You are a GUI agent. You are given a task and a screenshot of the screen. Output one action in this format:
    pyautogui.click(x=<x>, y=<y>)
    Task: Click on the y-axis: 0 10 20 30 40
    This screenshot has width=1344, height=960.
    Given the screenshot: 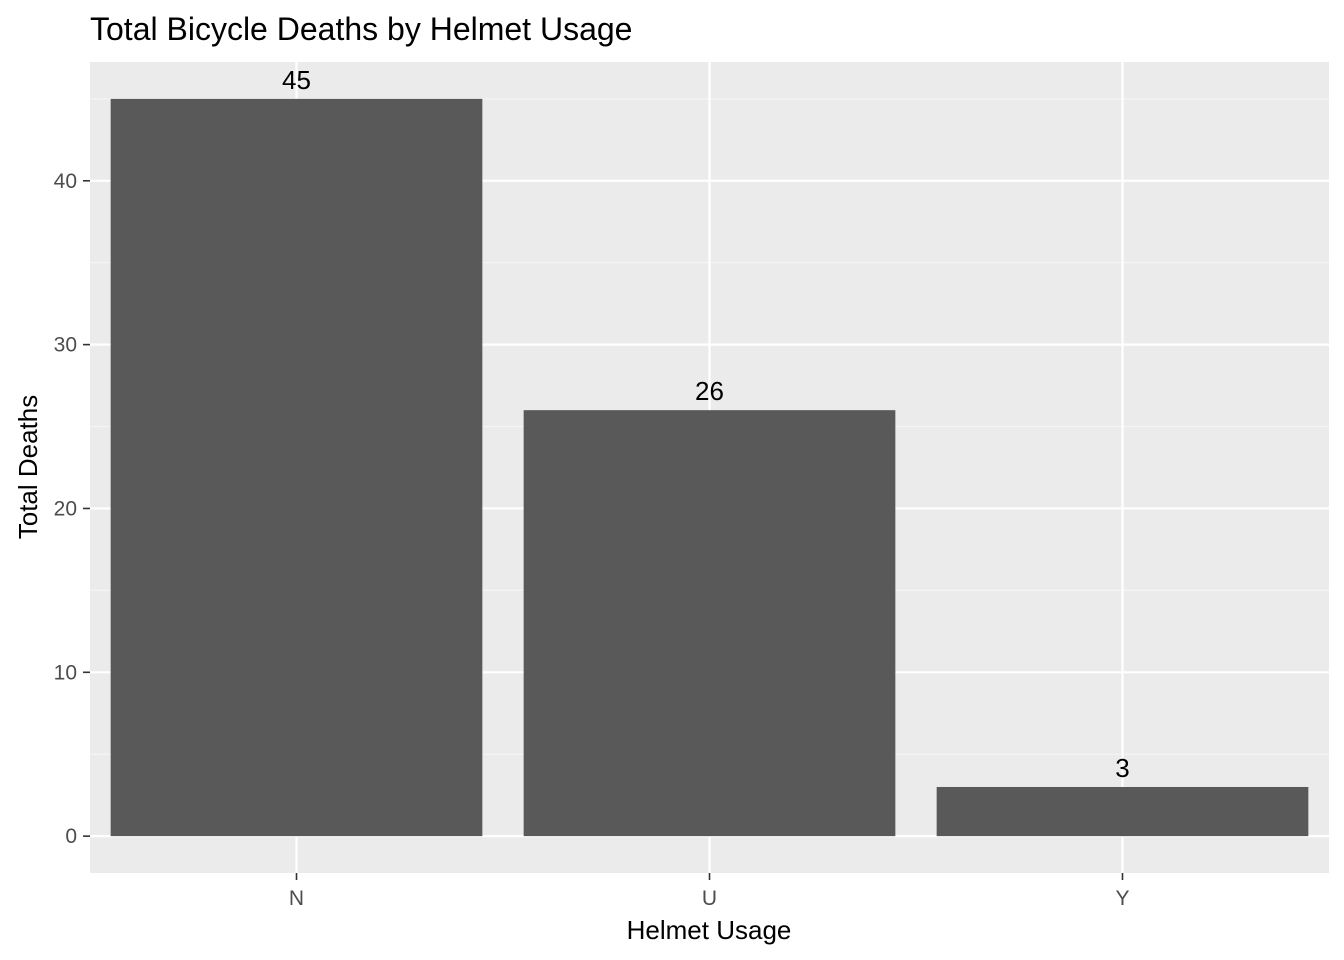 What is the action you would take?
    pyautogui.click(x=72, y=509)
    